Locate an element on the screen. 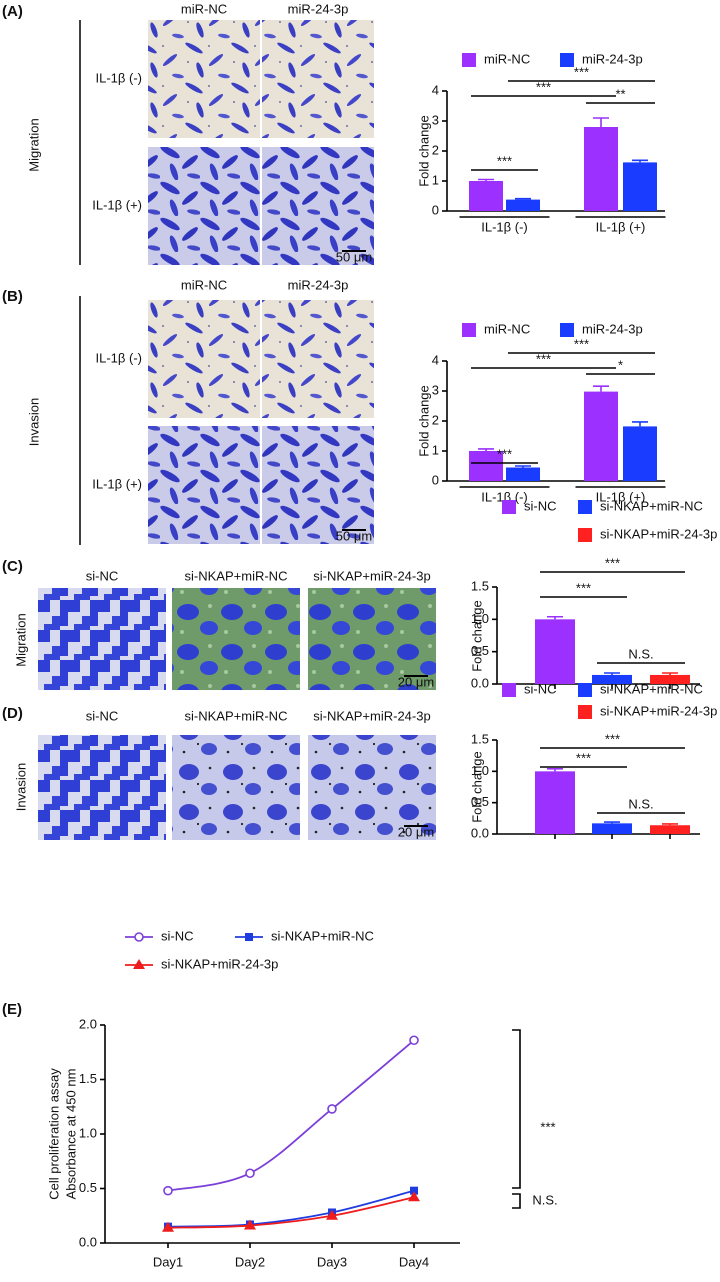 Image resolution: width=720 pixels, height=1282 pixels. panel-label: (E) is located at coordinates (12, 1009).